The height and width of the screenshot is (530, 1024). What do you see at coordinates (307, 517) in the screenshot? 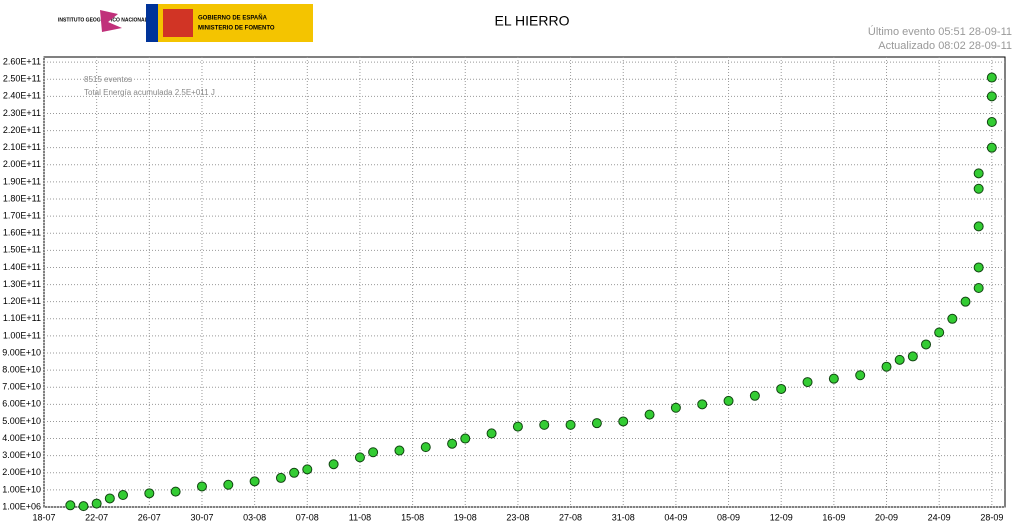
I see `x-tick-label: 07-08` at bounding box center [307, 517].